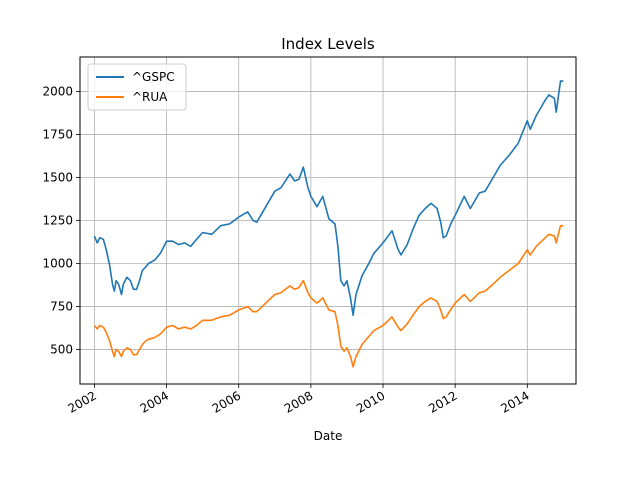 The image size is (640, 480). What do you see at coordinates (61, 307) in the screenshot?
I see `y-tick-label: 750` at bounding box center [61, 307].